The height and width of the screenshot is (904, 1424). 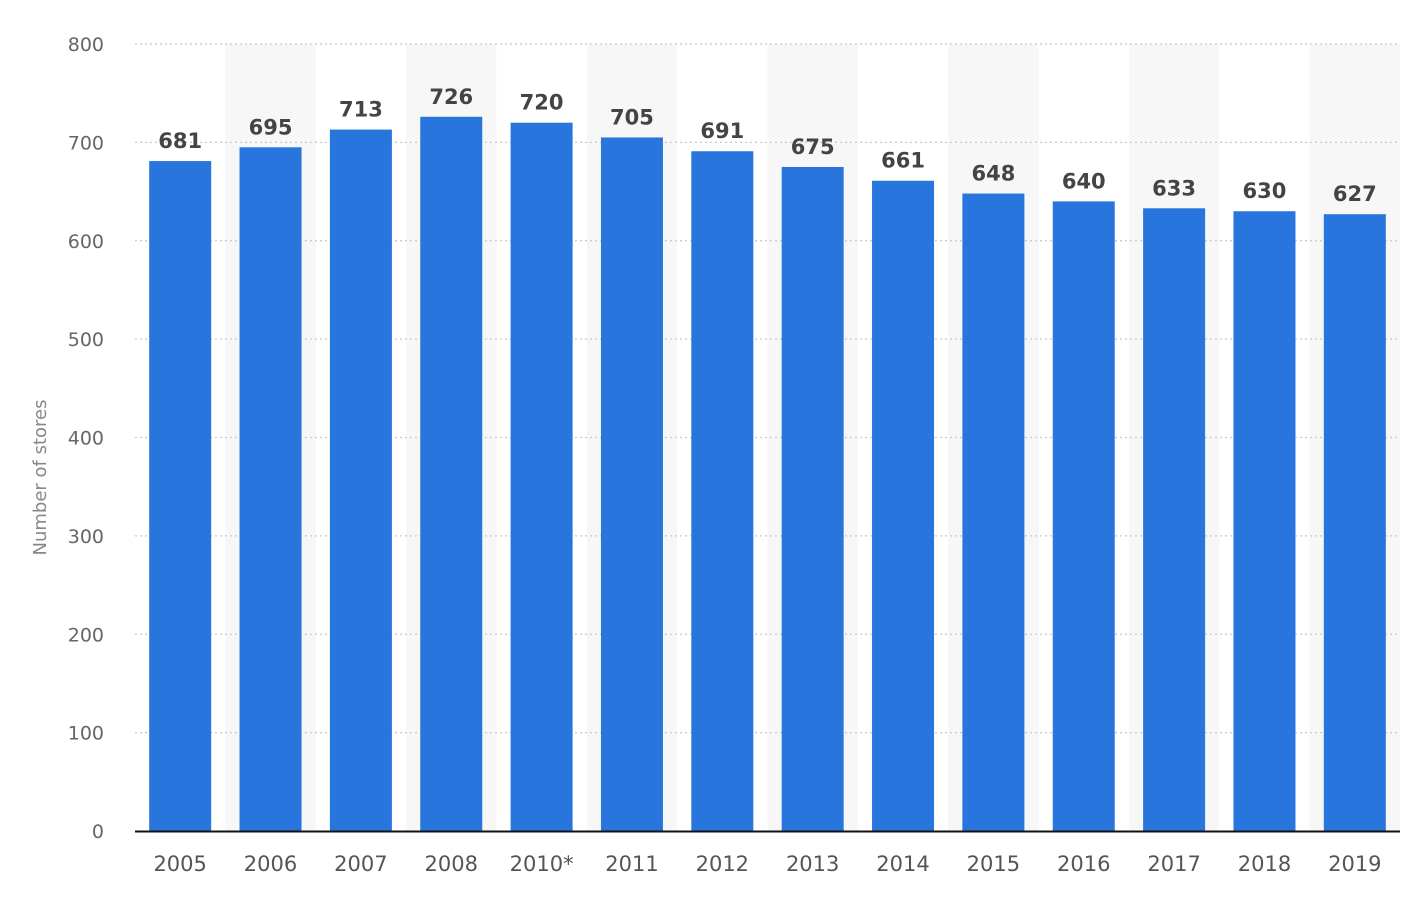 I want to click on y-axis-title: Number of stores, so click(x=40, y=477).